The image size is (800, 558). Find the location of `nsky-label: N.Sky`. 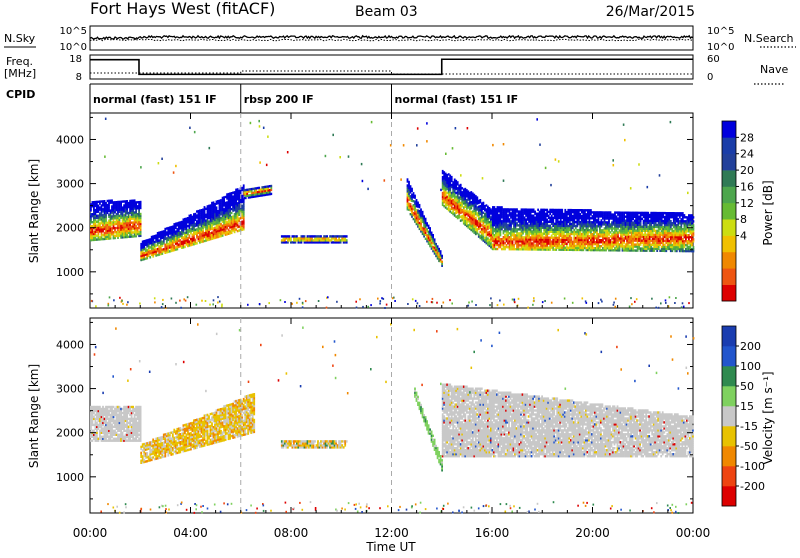

nsky-label: N.Sky is located at coordinates (20, 38).